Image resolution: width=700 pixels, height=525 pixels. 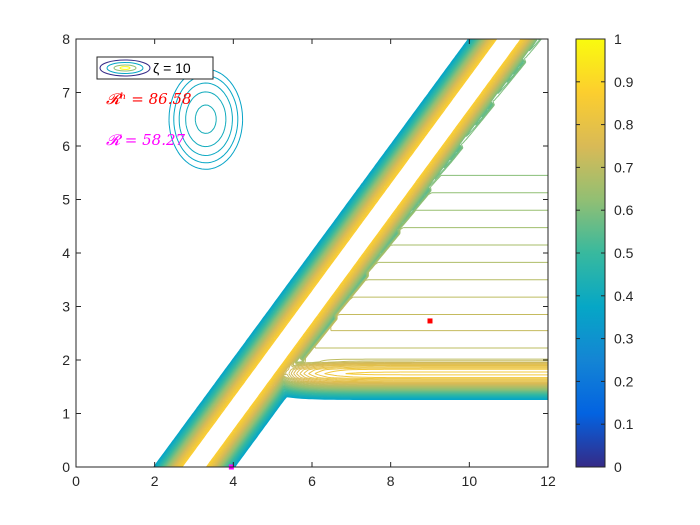 I want to click on y-tick-label: 0, so click(x=66, y=467).